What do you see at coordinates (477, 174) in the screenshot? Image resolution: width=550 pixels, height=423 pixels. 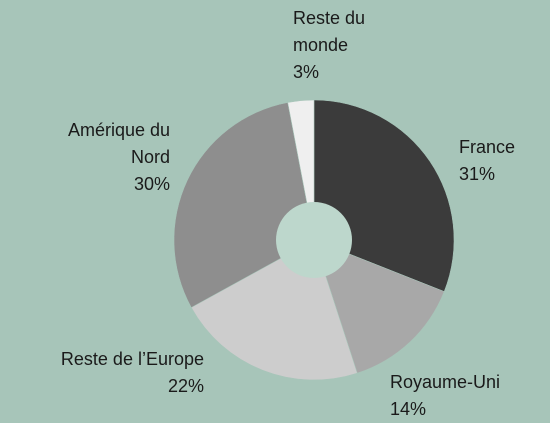 I see `value-label: 31%` at bounding box center [477, 174].